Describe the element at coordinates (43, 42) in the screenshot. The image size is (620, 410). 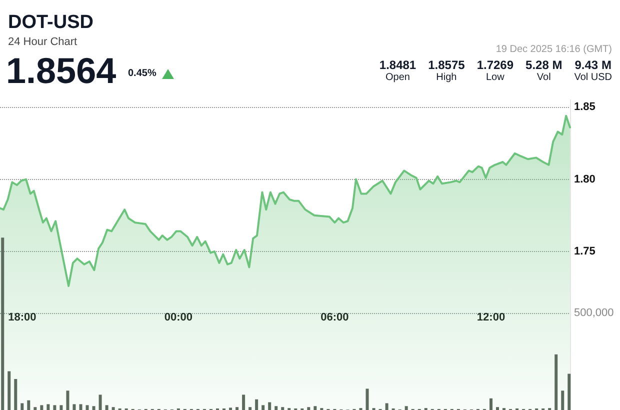
I see `chart-subtitle: 24 Hour Chart` at that location.